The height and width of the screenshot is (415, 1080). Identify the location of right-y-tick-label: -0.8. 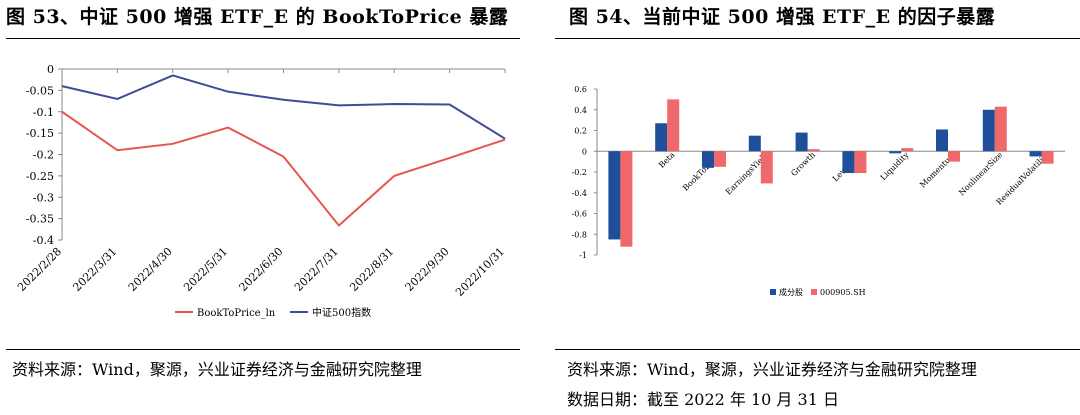
(579, 234).